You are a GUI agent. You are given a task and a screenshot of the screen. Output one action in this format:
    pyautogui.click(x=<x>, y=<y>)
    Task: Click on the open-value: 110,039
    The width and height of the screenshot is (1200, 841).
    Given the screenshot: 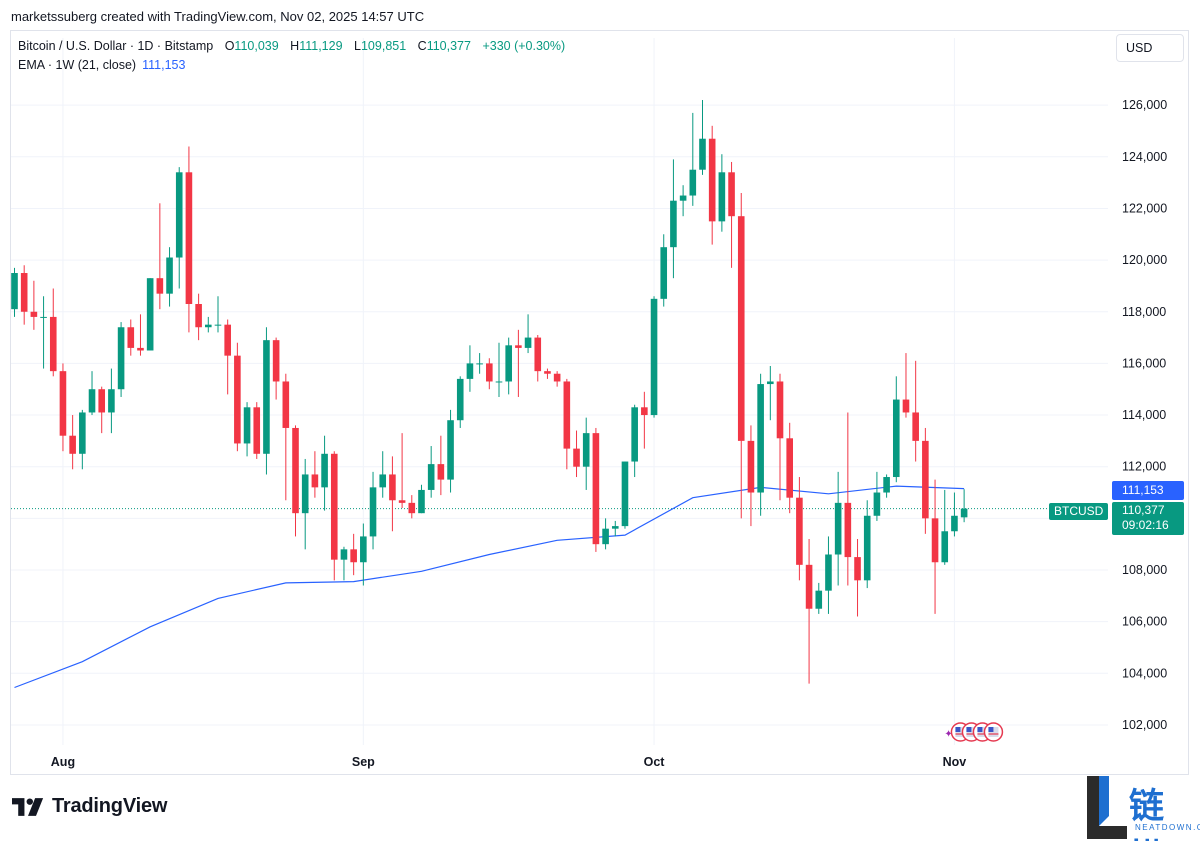 What is the action you would take?
    pyautogui.click(x=256, y=46)
    